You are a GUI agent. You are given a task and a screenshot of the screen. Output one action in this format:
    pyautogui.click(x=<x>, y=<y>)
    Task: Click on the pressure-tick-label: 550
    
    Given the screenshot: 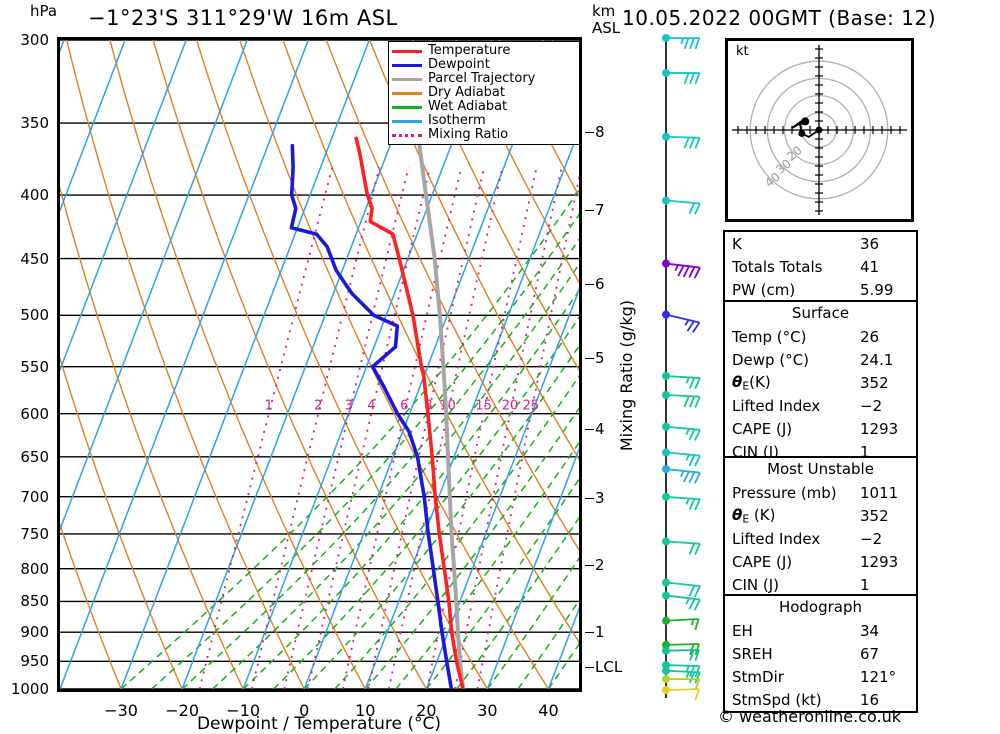 What is the action you would take?
    pyautogui.click(x=34, y=367)
    